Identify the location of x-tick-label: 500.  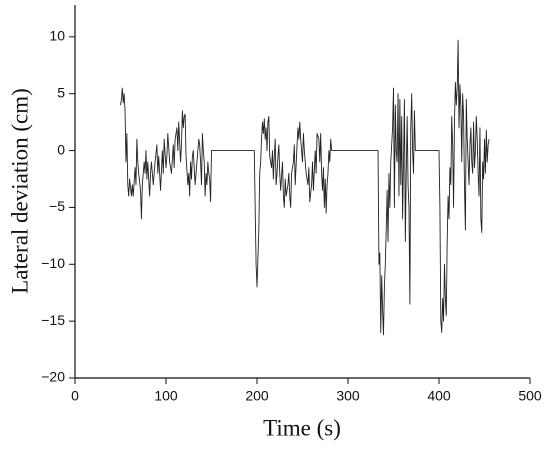
(530, 396).